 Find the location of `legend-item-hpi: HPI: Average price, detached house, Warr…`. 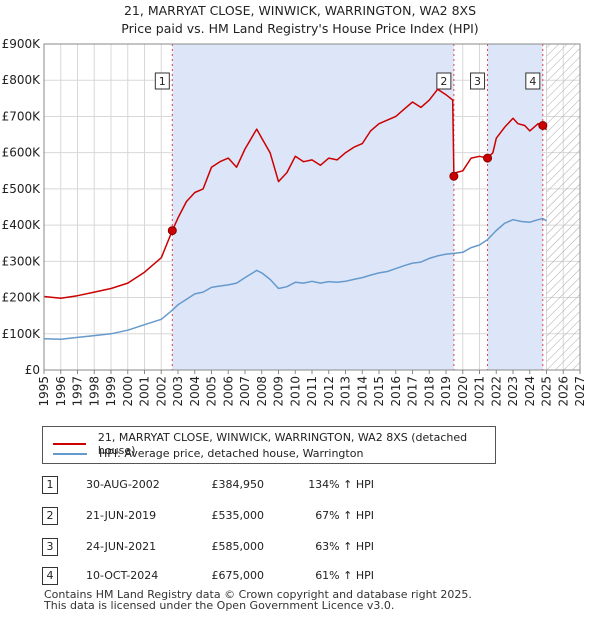

legend-item-hpi: HPI: Average price, detached house, Warr… is located at coordinates (208, 453).